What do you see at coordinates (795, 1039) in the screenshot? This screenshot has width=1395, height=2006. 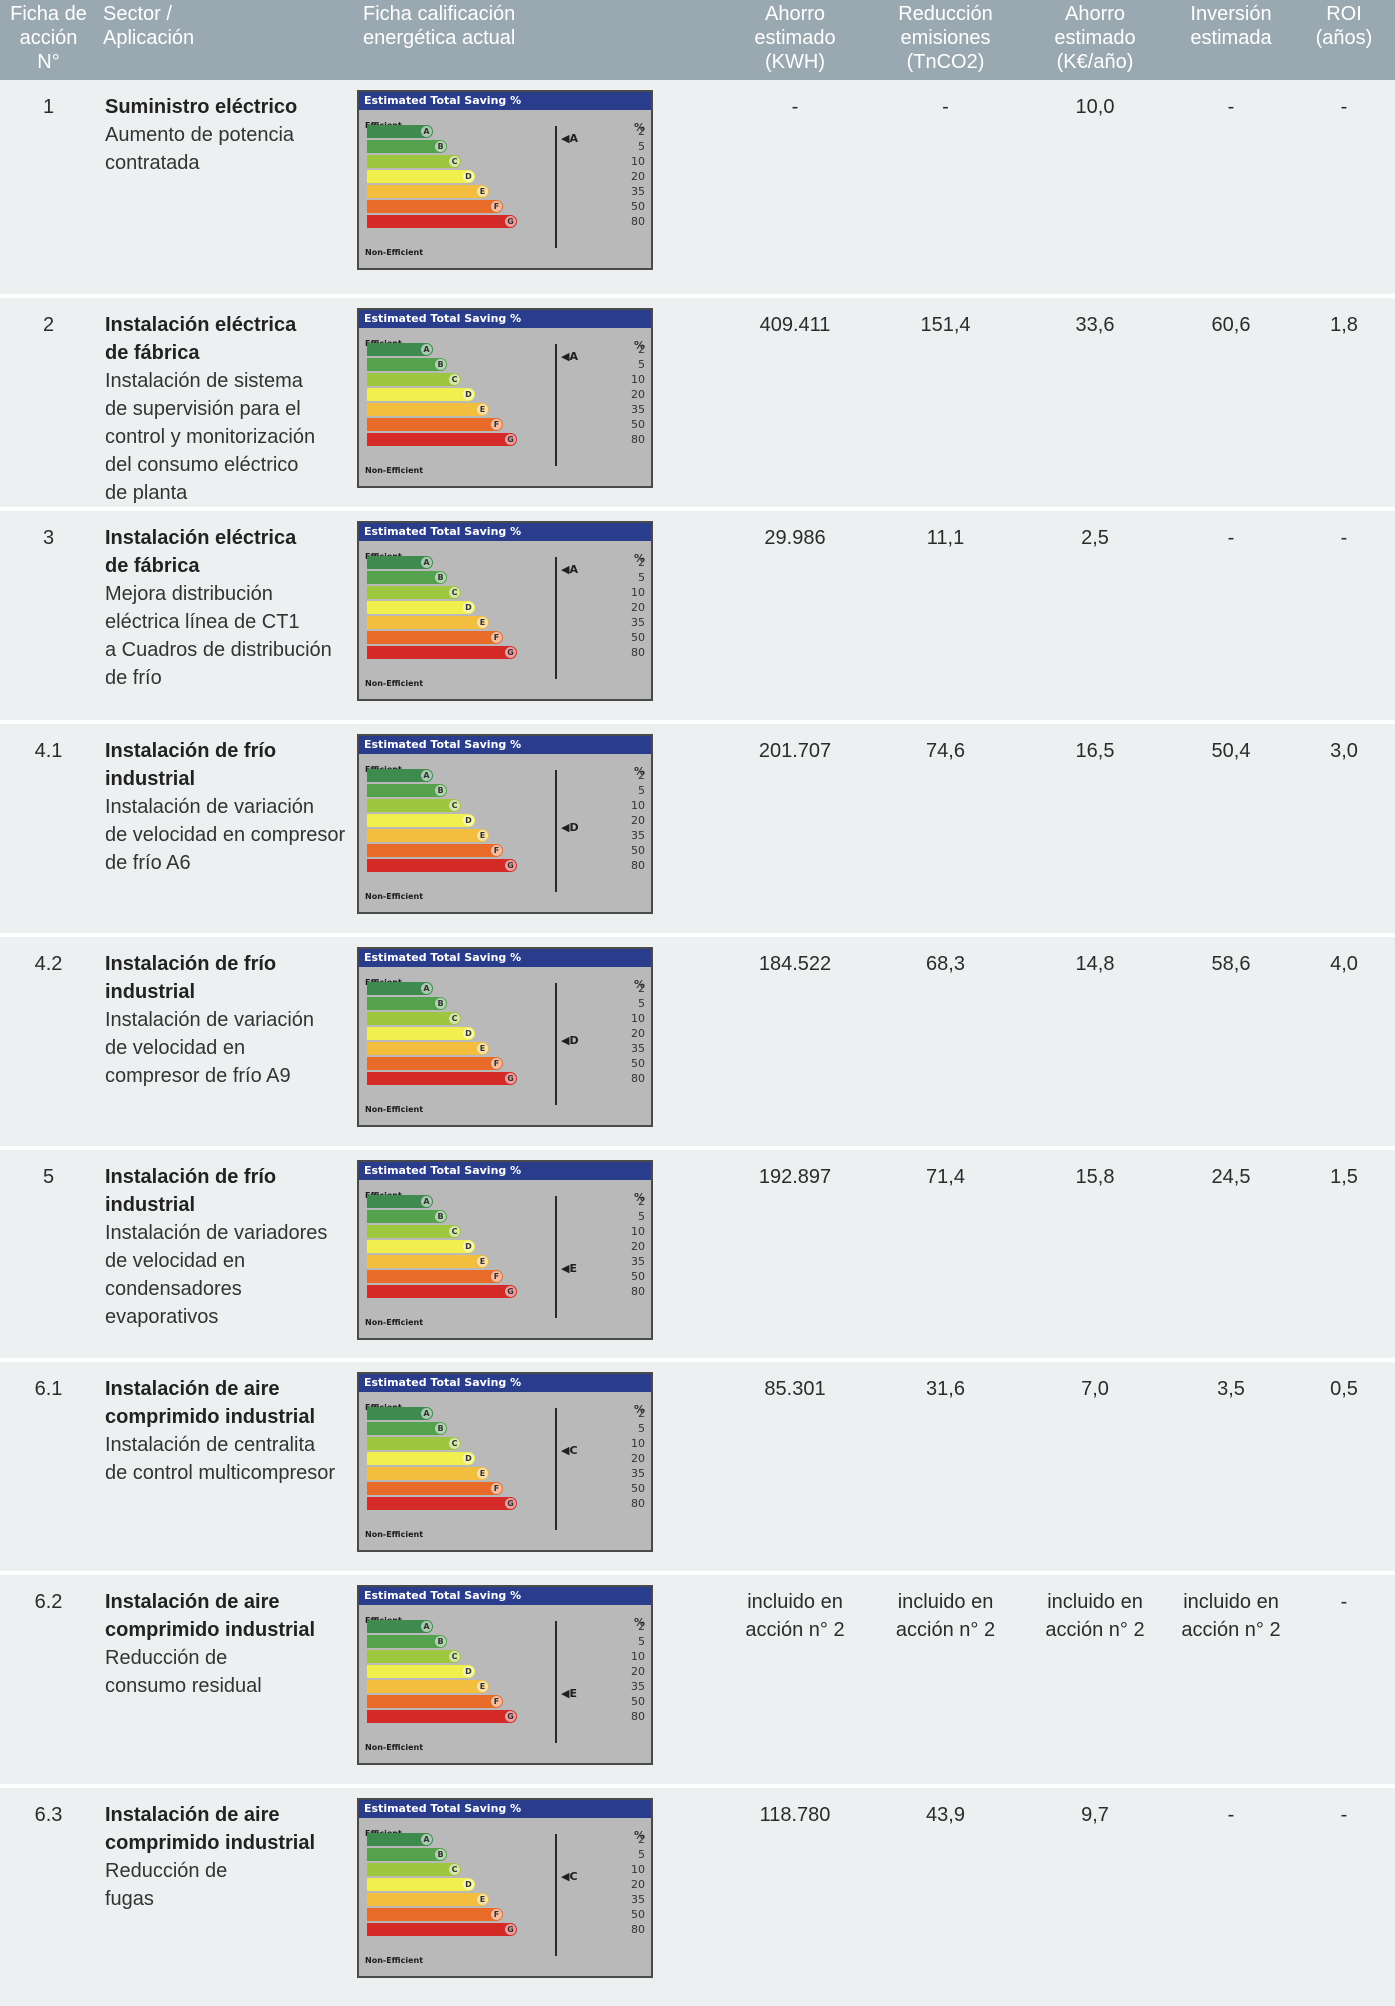 I see `saving-kwh: 184.522` at bounding box center [795, 1039].